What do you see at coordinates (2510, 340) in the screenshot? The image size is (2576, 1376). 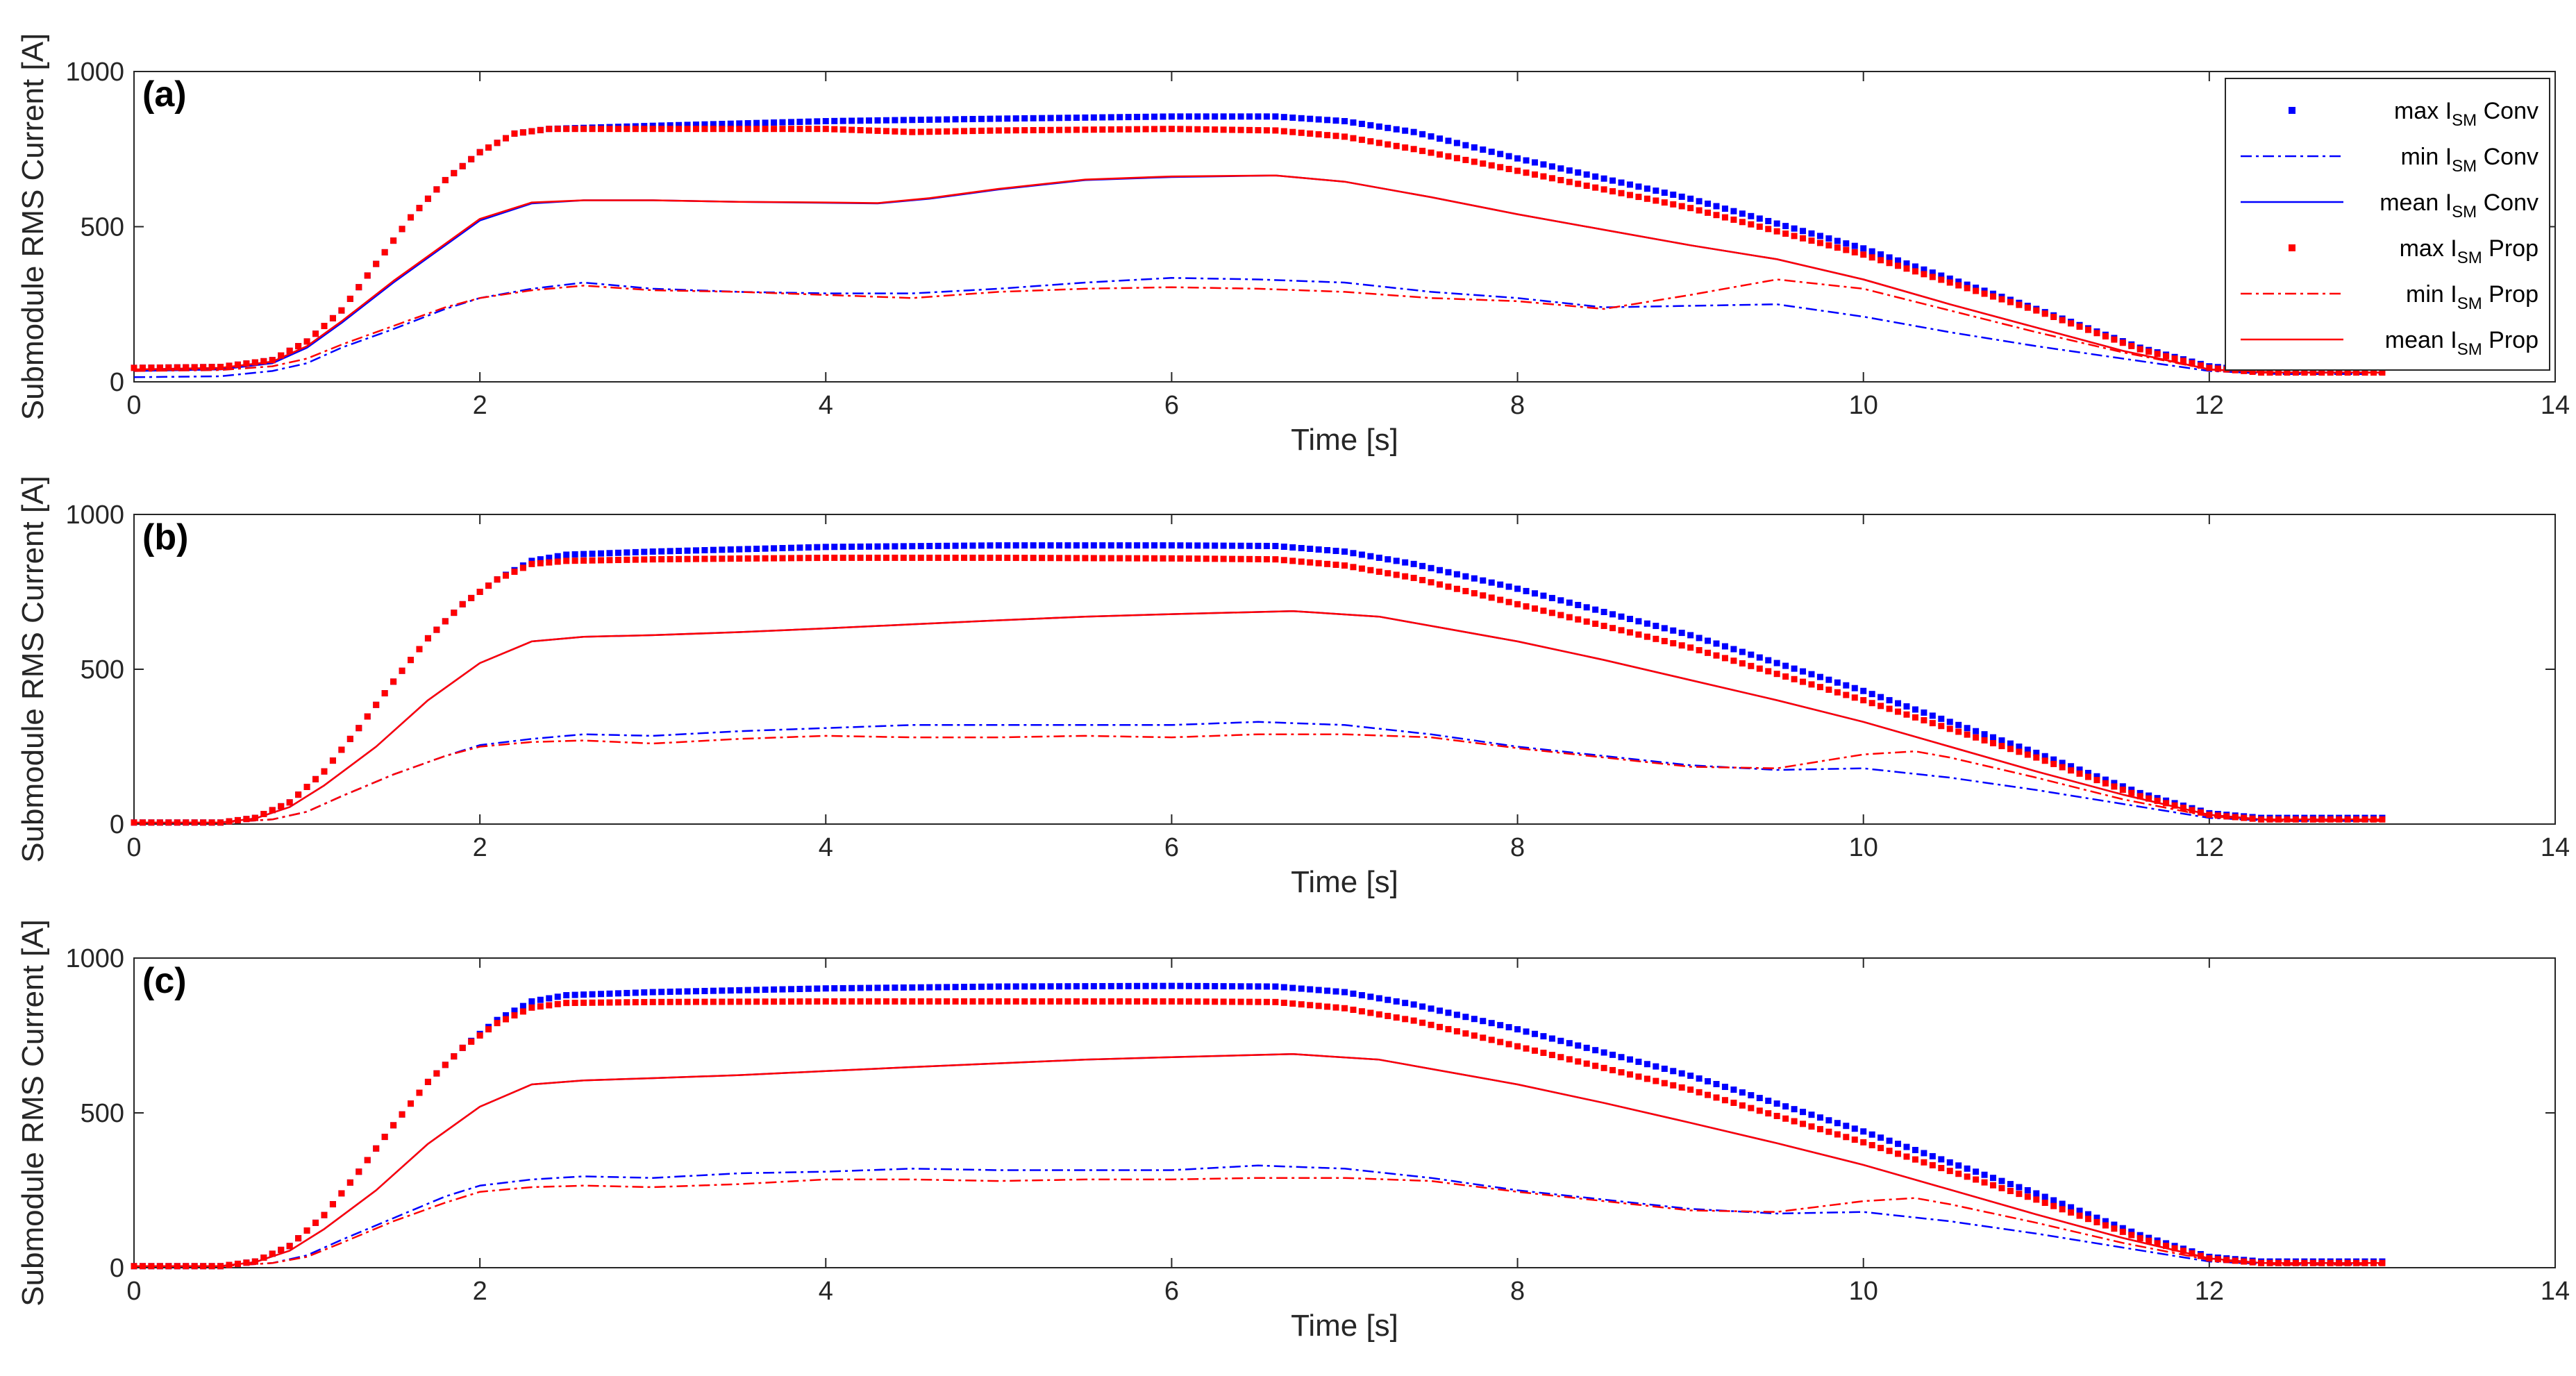 I see `legend-label-suffix: Prop` at bounding box center [2510, 340].